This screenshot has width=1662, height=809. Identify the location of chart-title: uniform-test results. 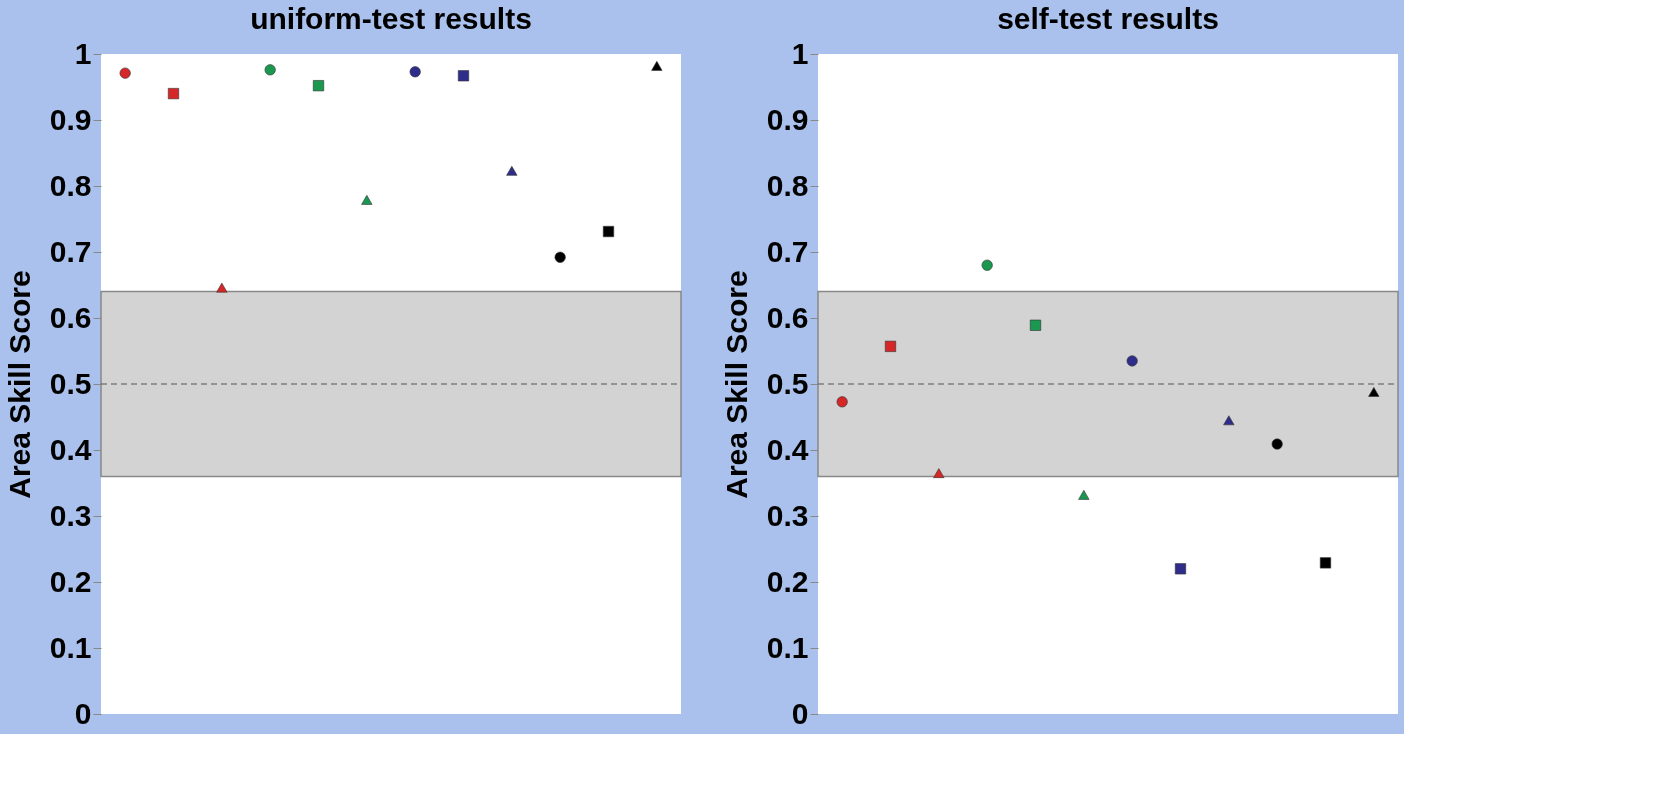
(391, 18).